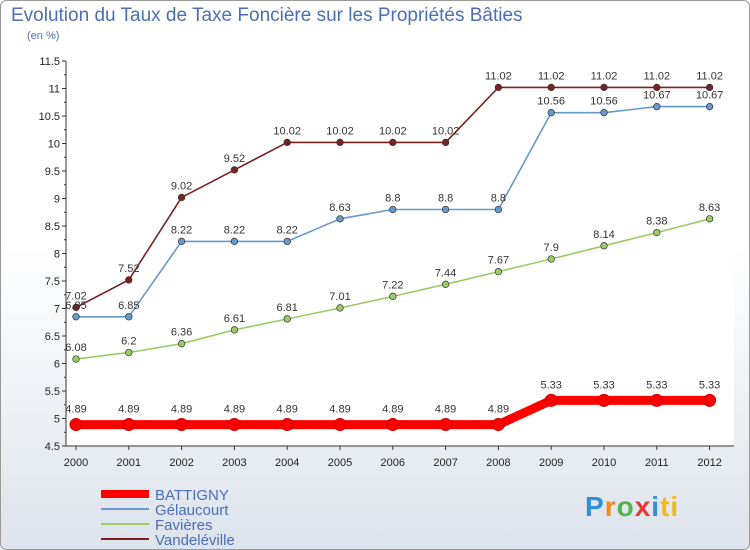 The height and width of the screenshot is (550, 750). I want to click on legend-label: Favières, so click(184, 525).